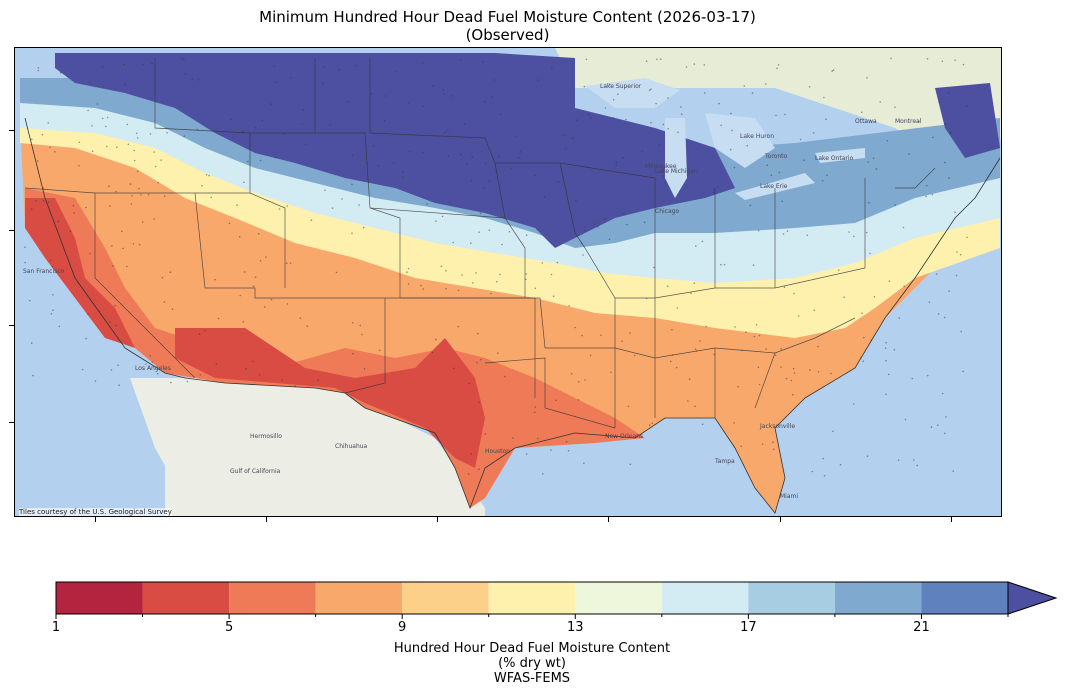 Image resolution: width=1065 pixels, height=698 pixels. Describe the element at coordinates (748, 627) in the screenshot. I see `colorbar-tick-label: 17` at that location.